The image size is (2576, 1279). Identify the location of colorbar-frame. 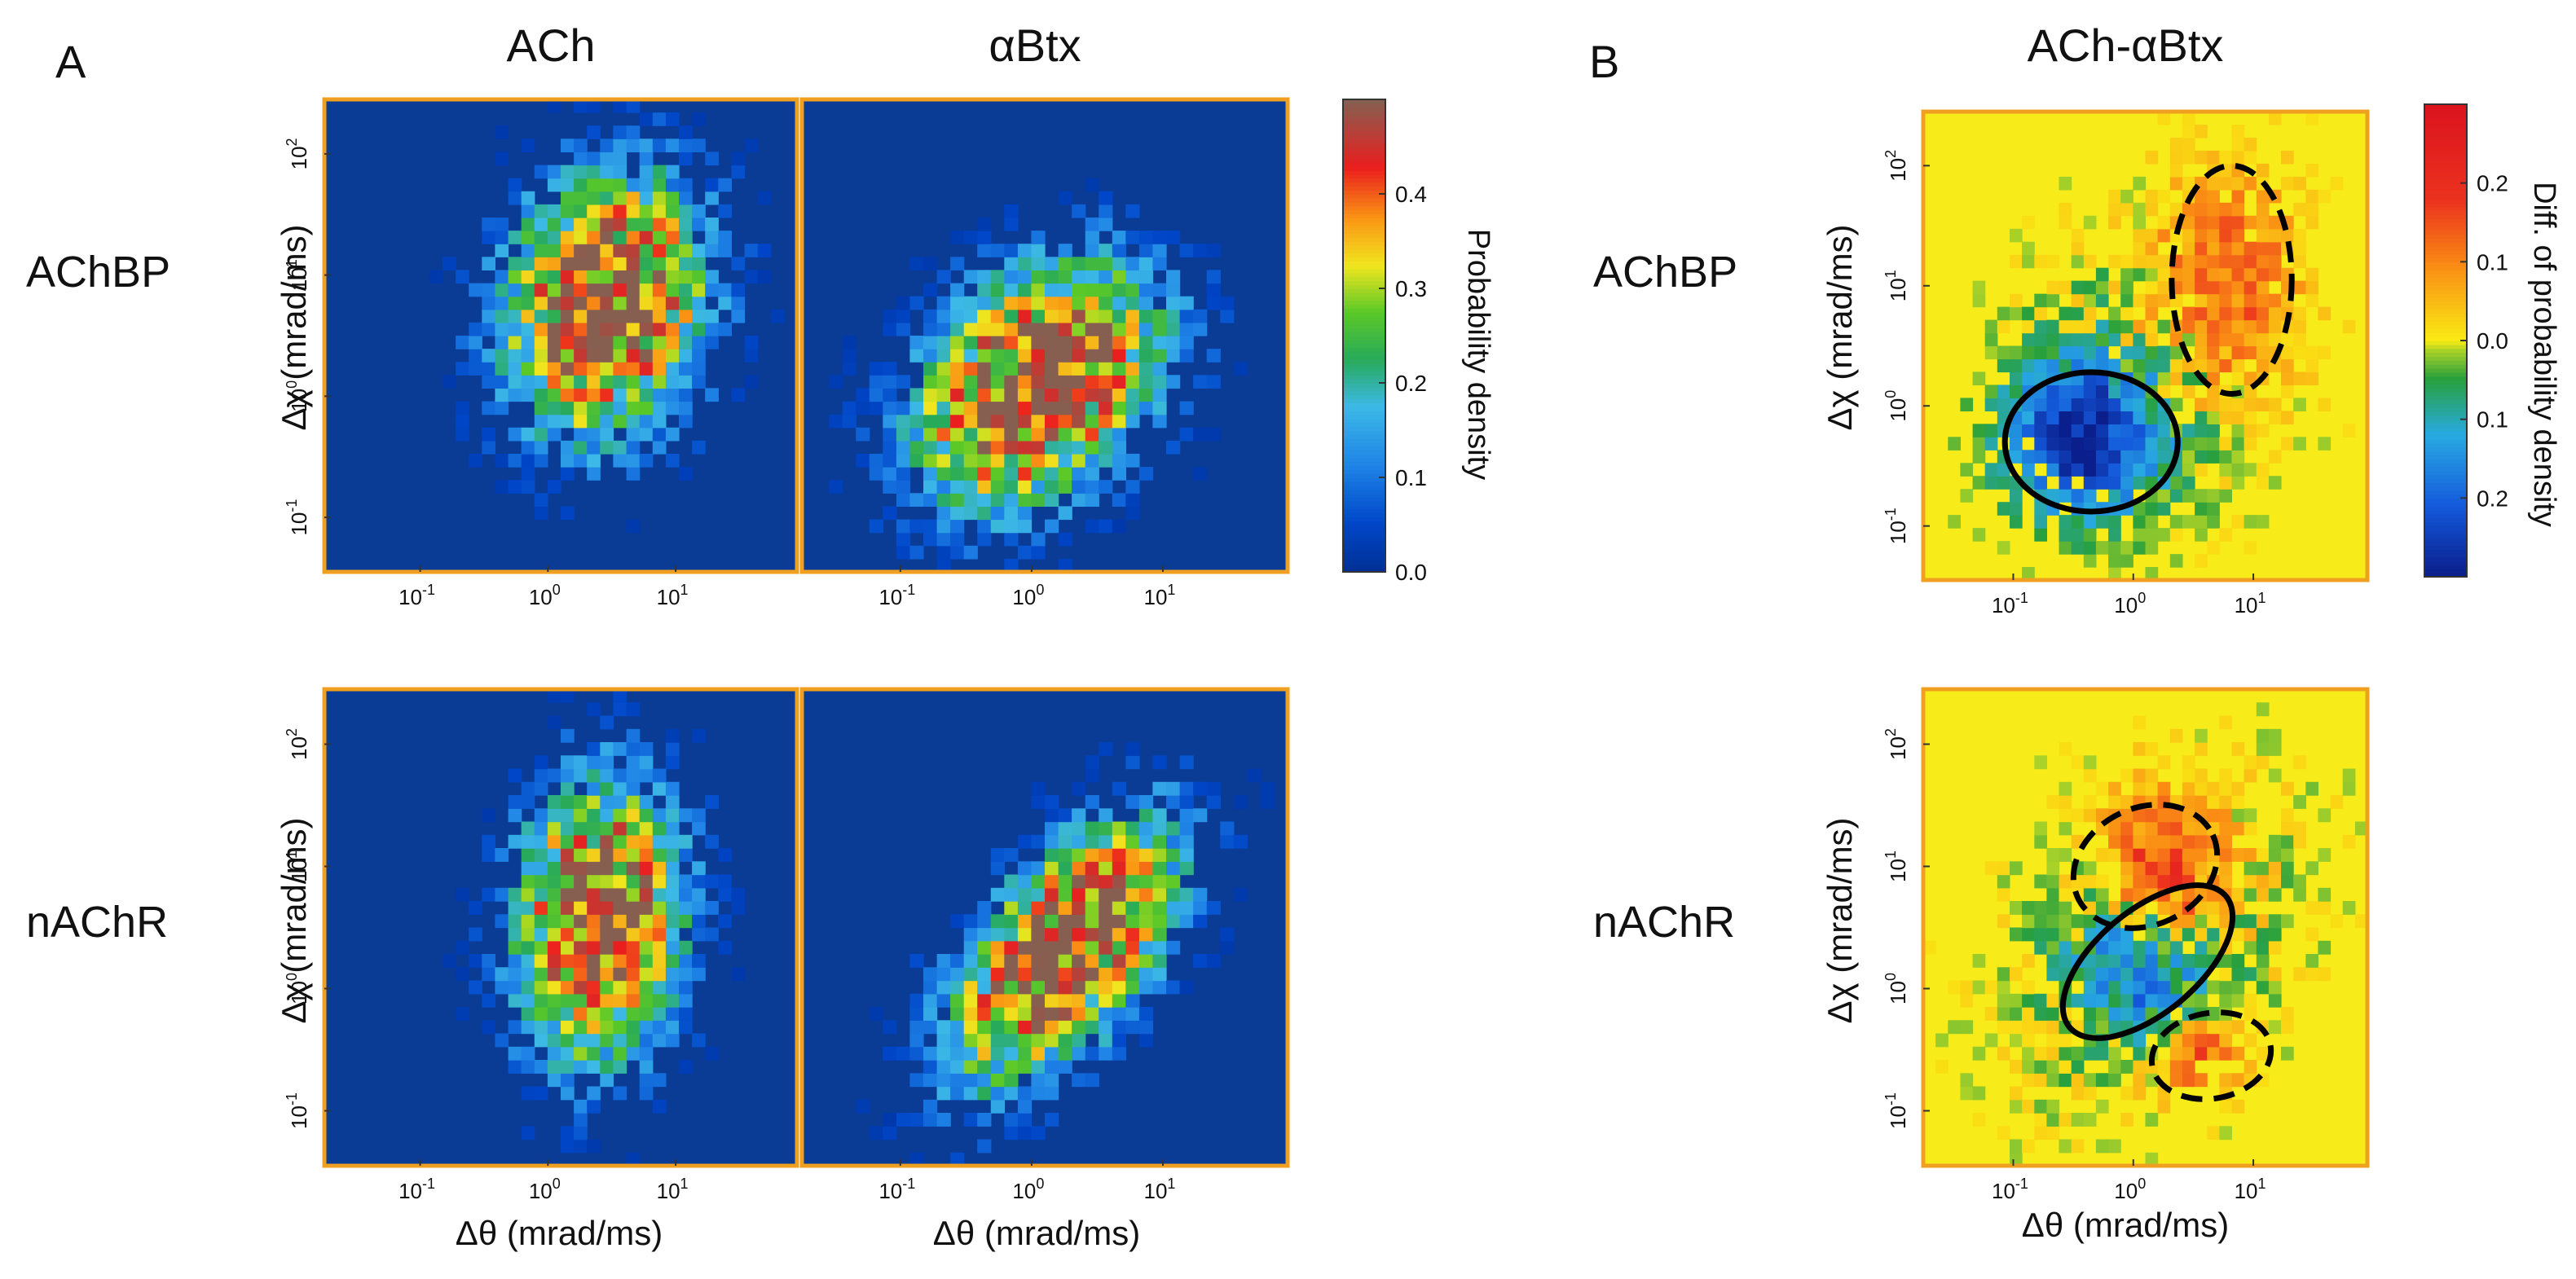
(1364, 336).